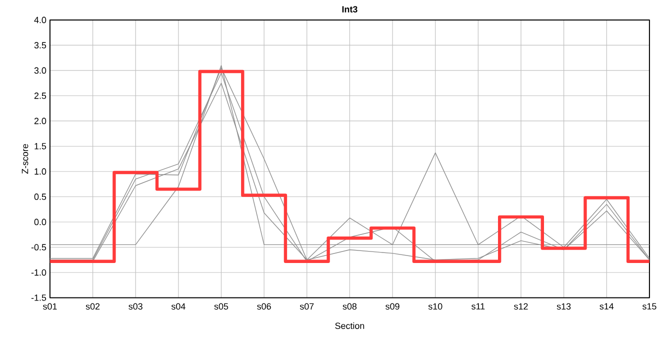 This screenshot has height=360, width=660. What do you see at coordinates (93, 306) in the screenshot?
I see `x-tick-label: s02` at bounding box center [93, 306].